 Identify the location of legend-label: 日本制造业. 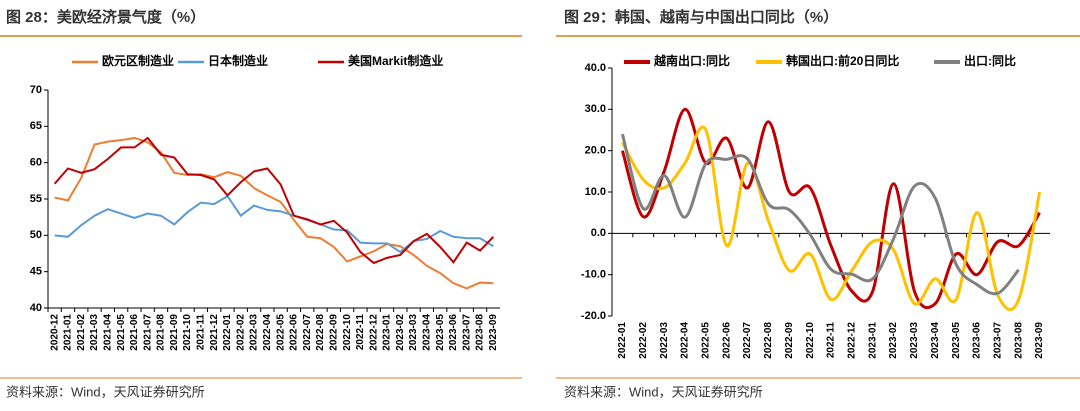
(238, 60).